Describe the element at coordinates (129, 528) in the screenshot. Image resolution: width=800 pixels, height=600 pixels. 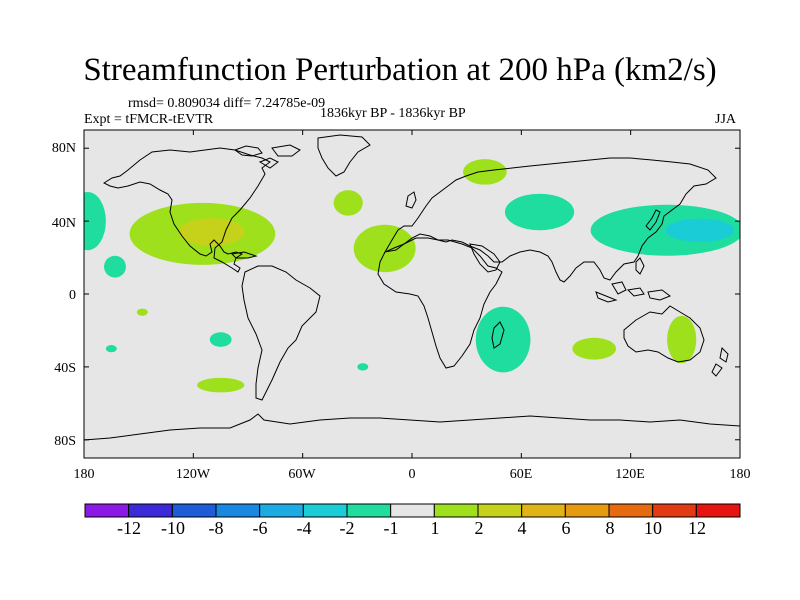
I see `colorbar-label: -12` at that location.